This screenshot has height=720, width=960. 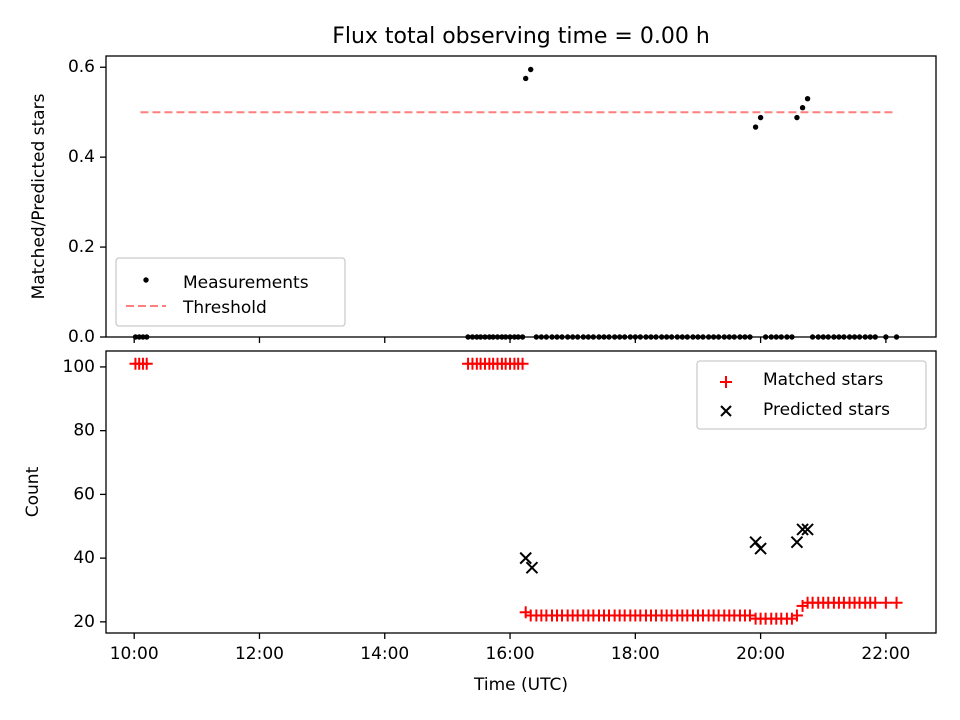 I want to click on bottom-x-axis-ticks: 10:00 12:00 14:00 16:00 18:00 20:00 22:00, so click(x=510, y=648).